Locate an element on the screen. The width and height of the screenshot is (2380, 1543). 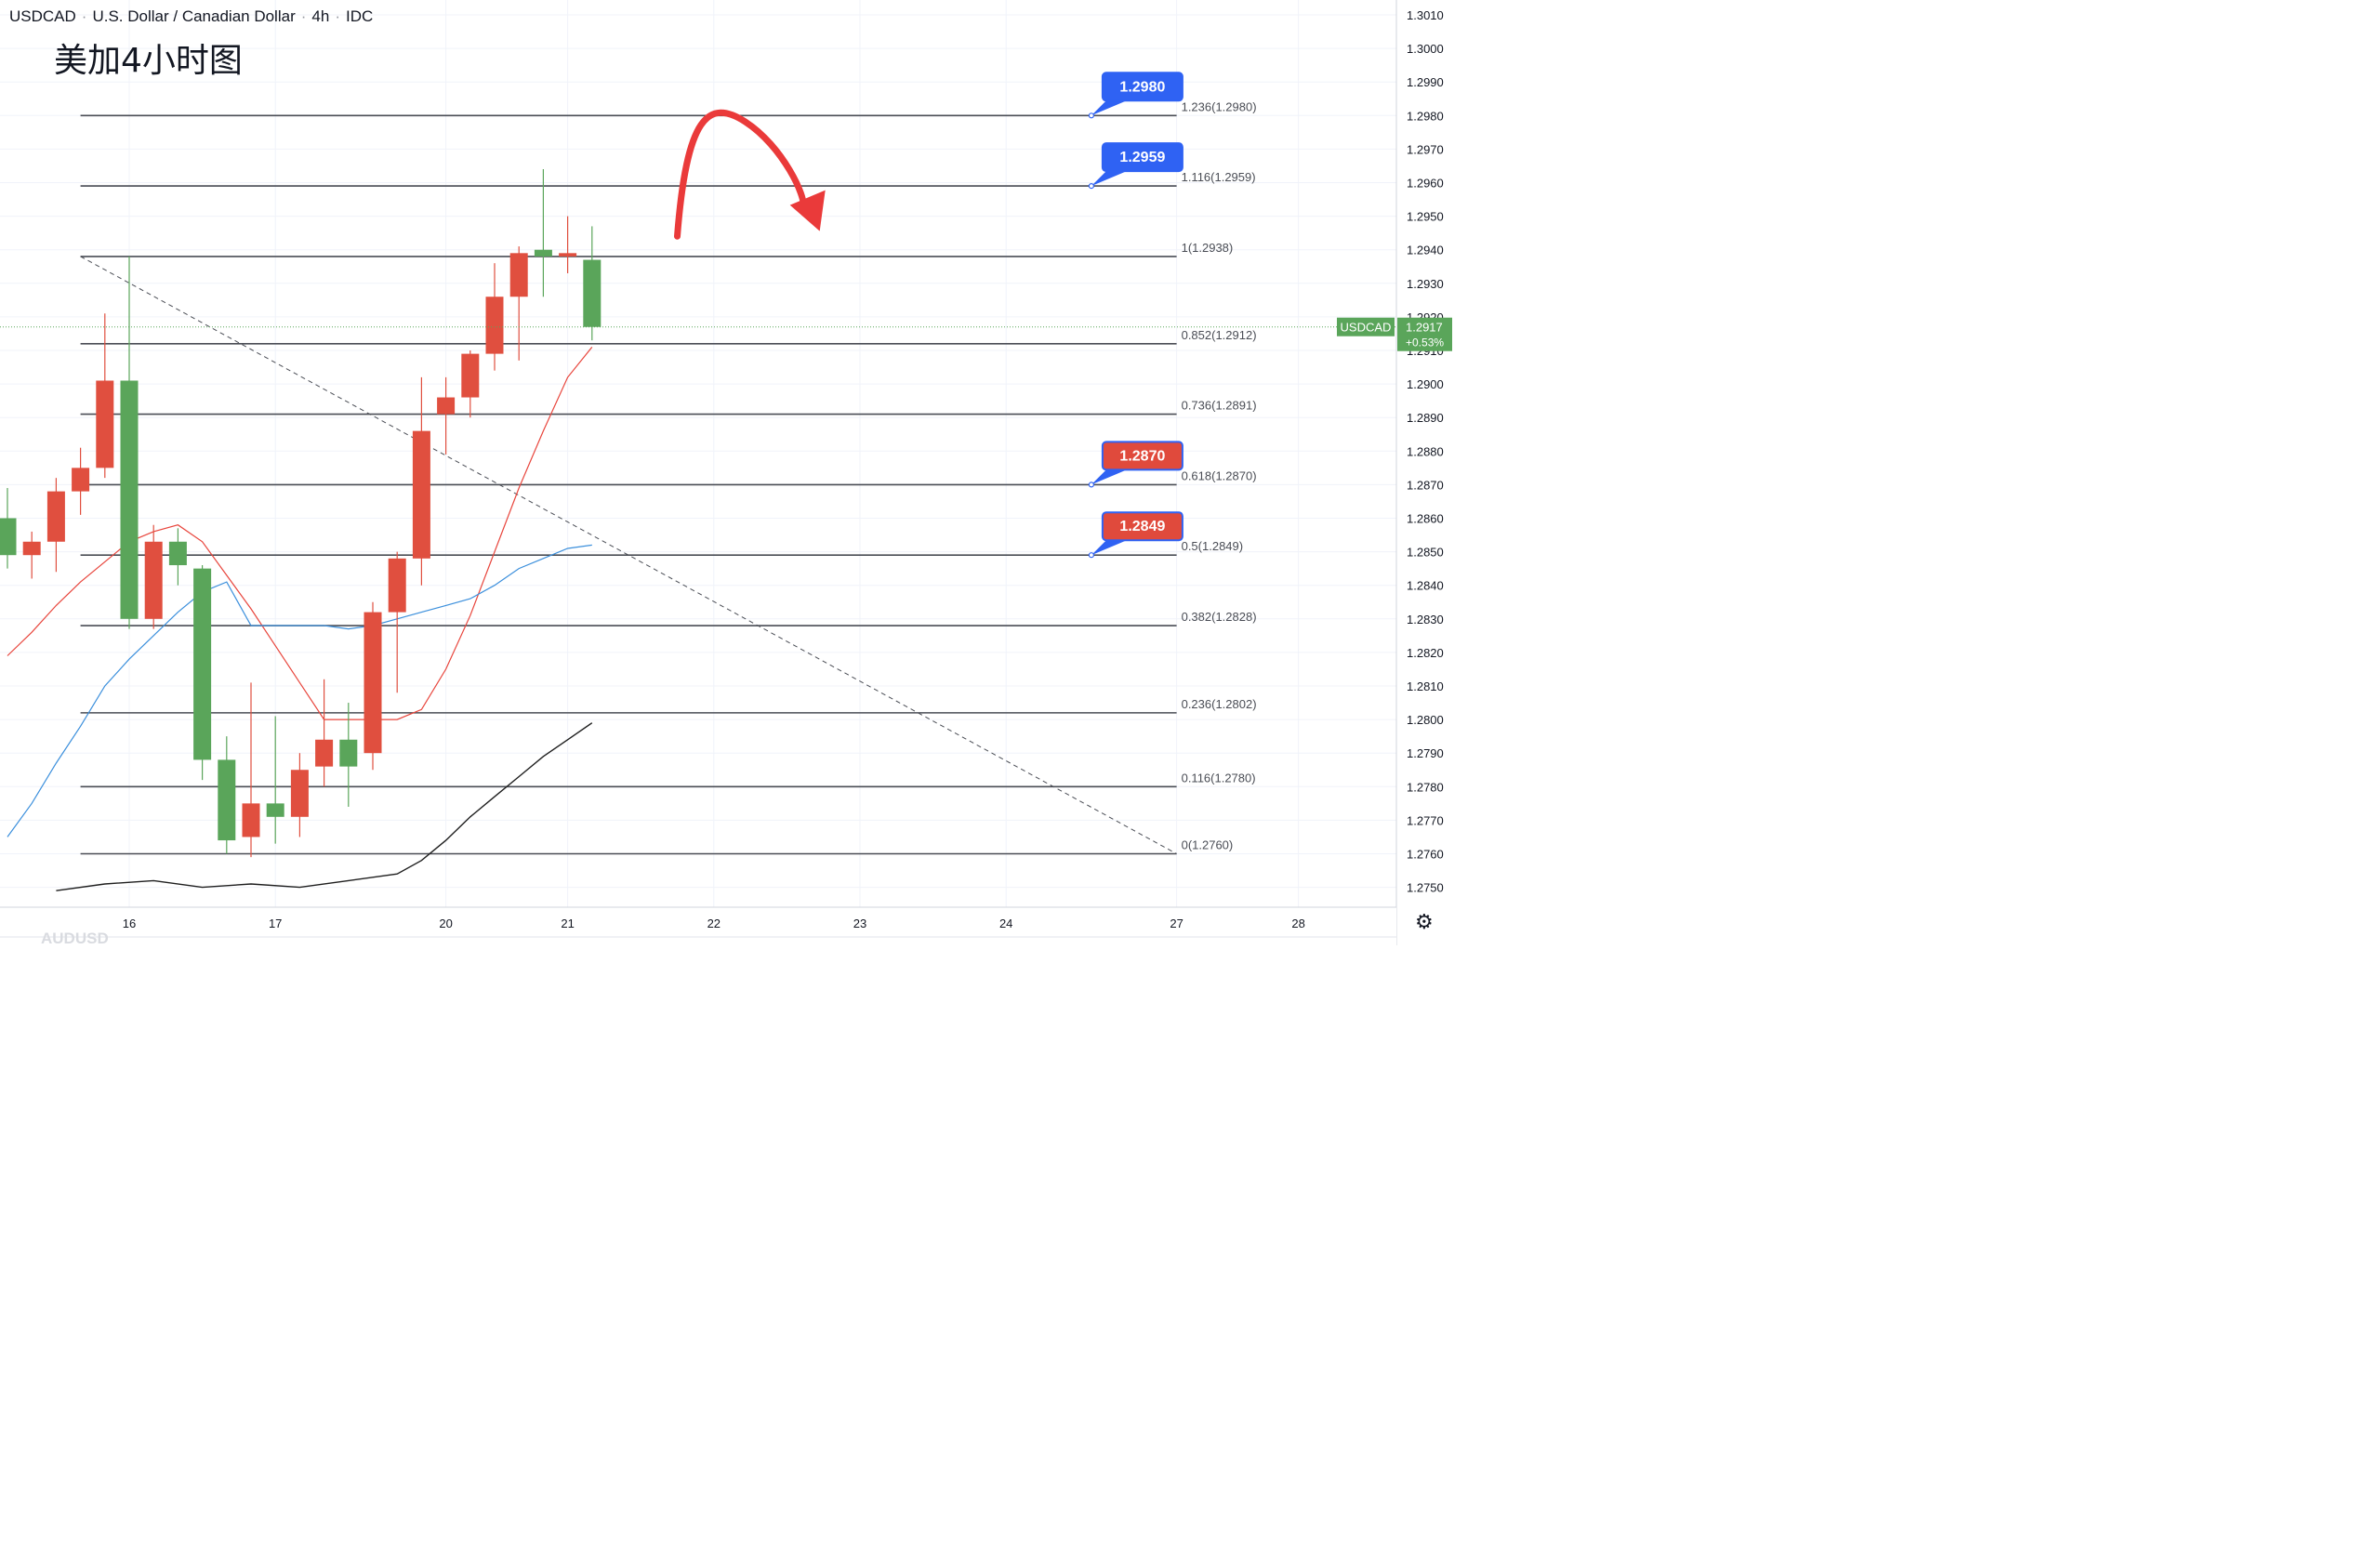
price-axis is located at coordinates (1427, 472).